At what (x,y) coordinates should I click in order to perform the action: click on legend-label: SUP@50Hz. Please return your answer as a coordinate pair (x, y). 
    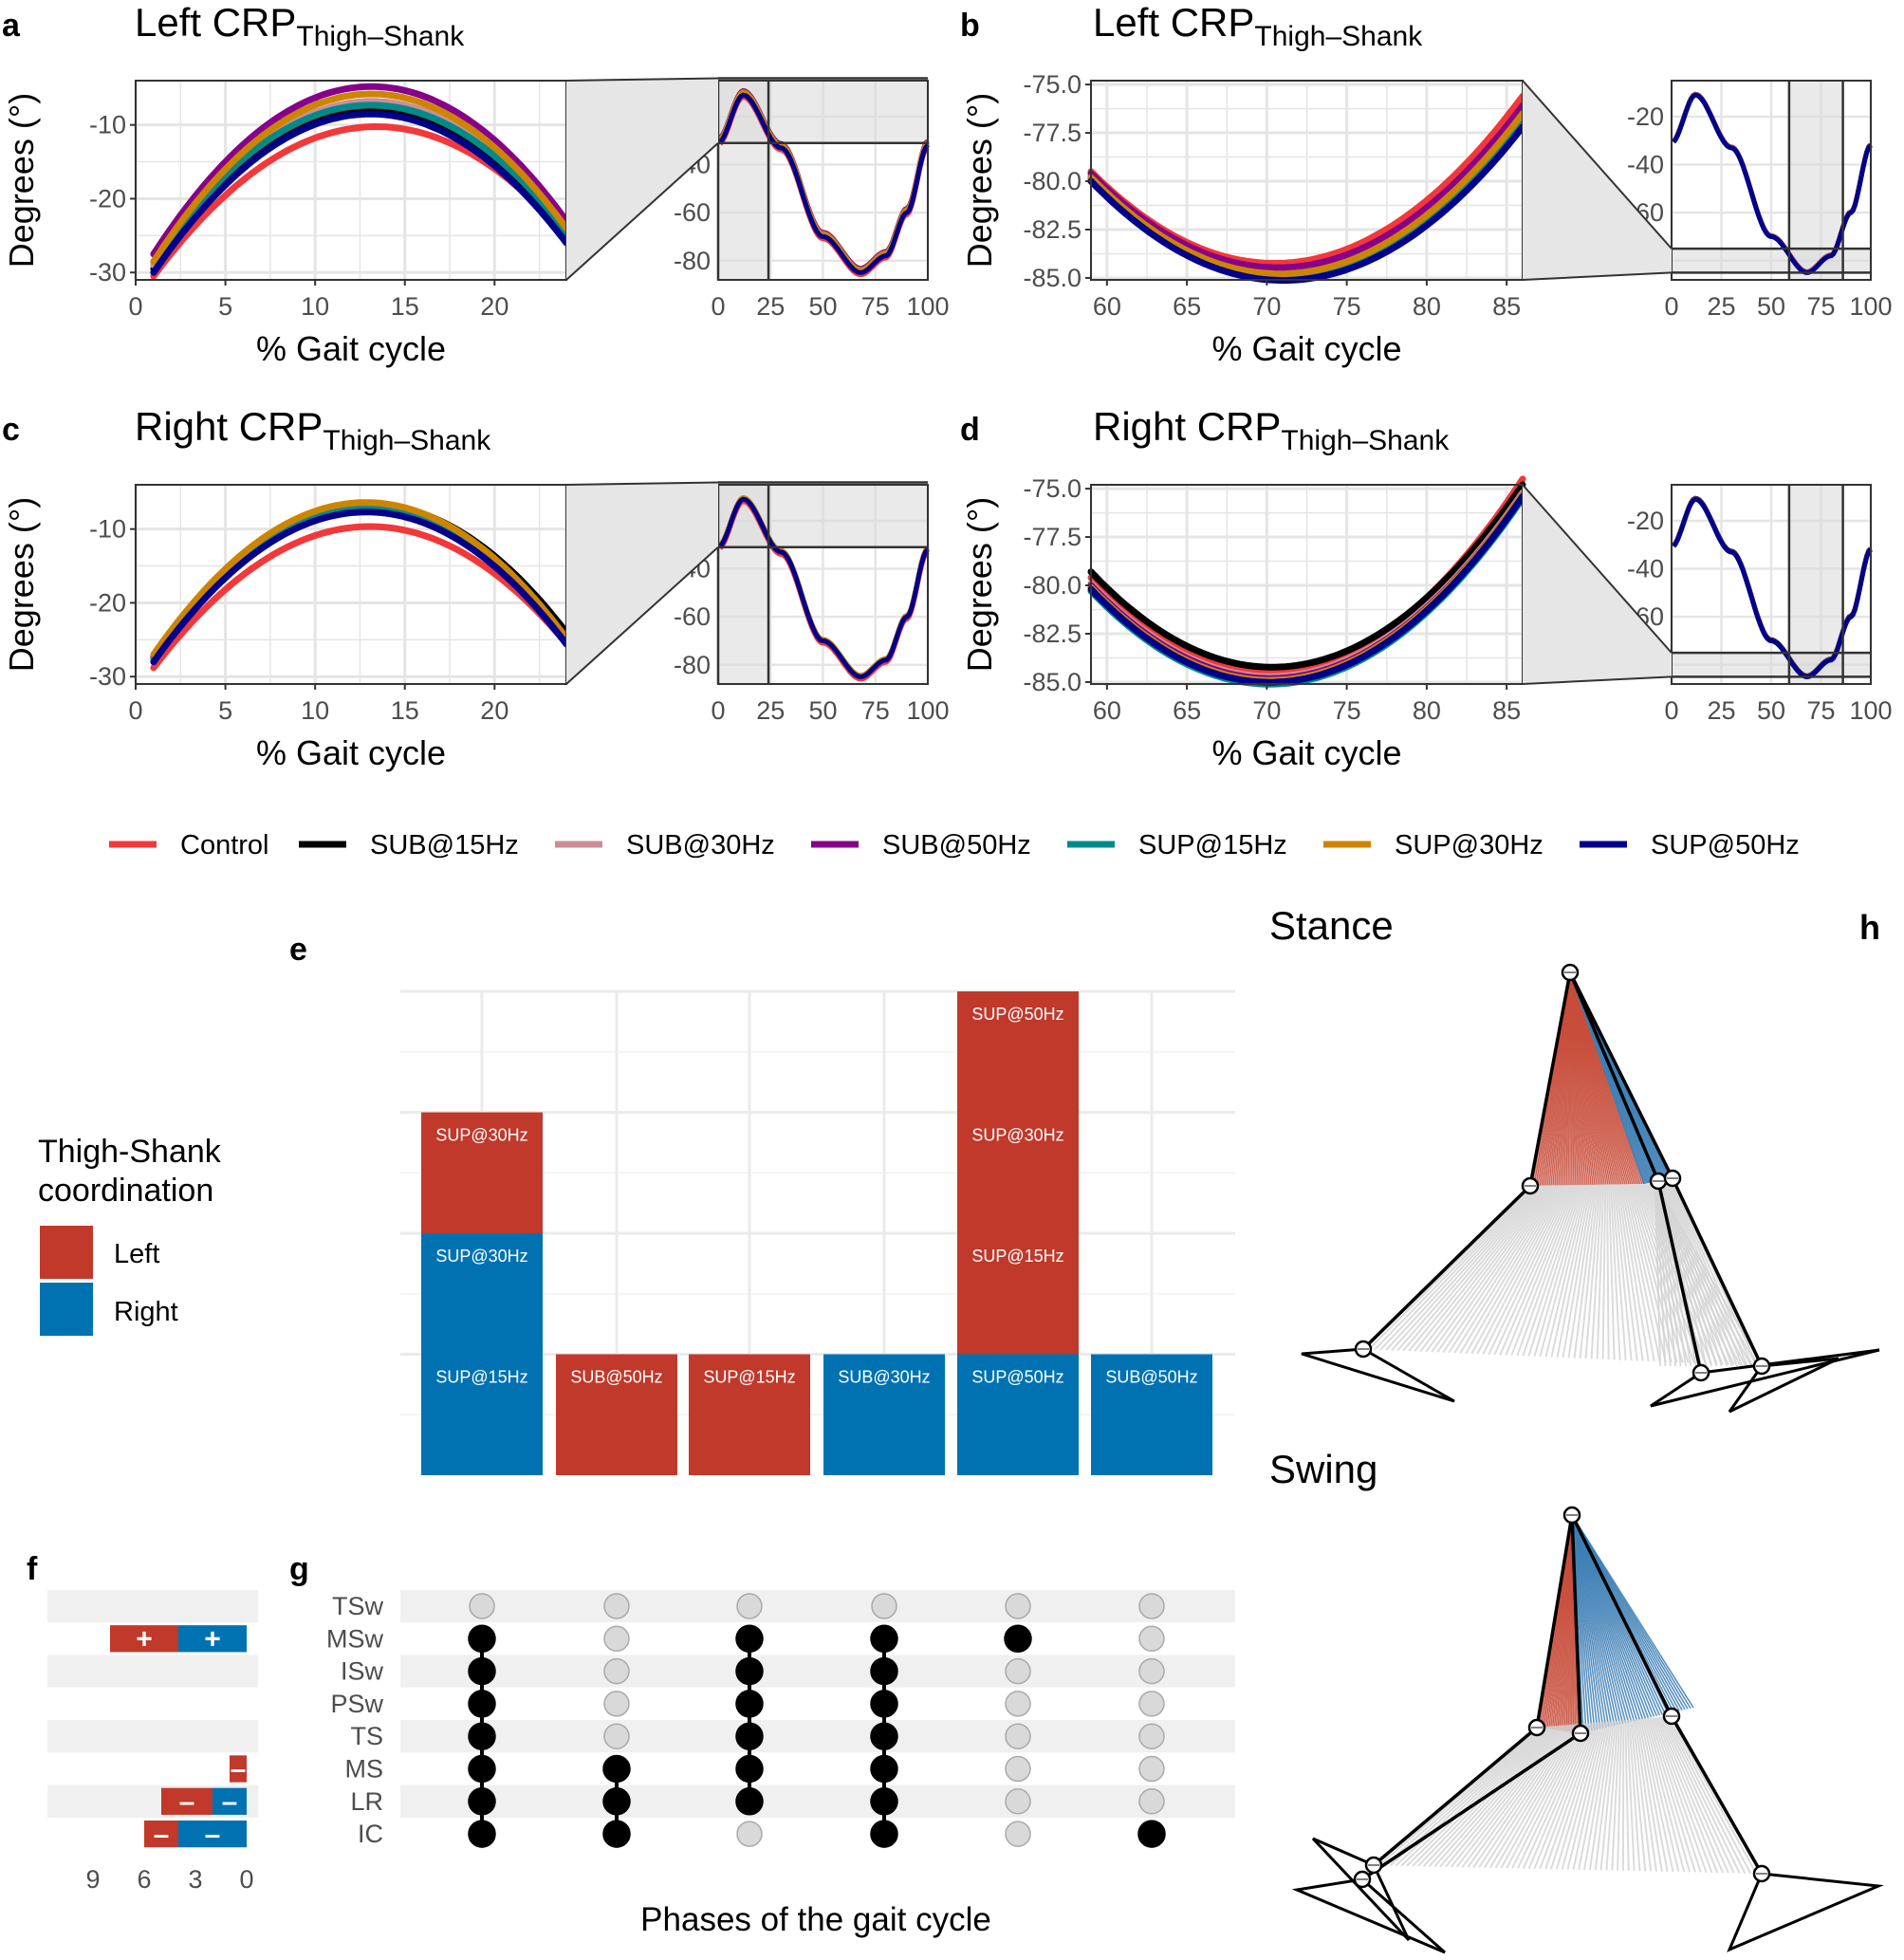
    Looking at the image, I should click on (1725, 845).